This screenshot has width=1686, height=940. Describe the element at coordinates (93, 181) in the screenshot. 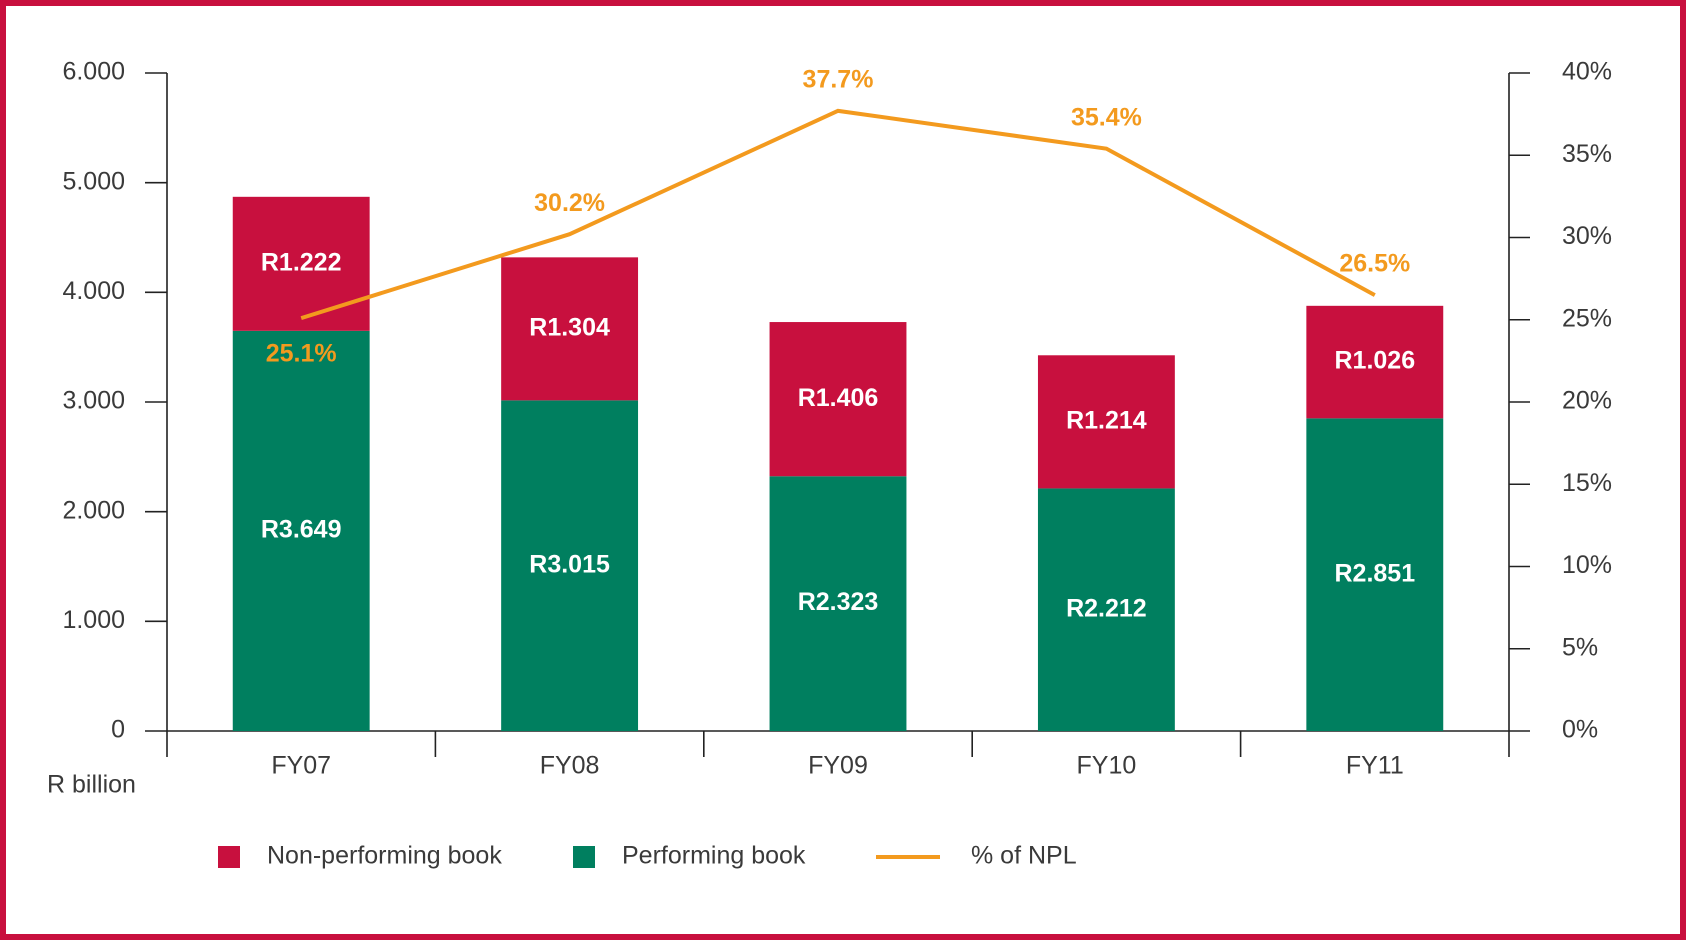

I see `y-tick-label: 5.000` at that location.